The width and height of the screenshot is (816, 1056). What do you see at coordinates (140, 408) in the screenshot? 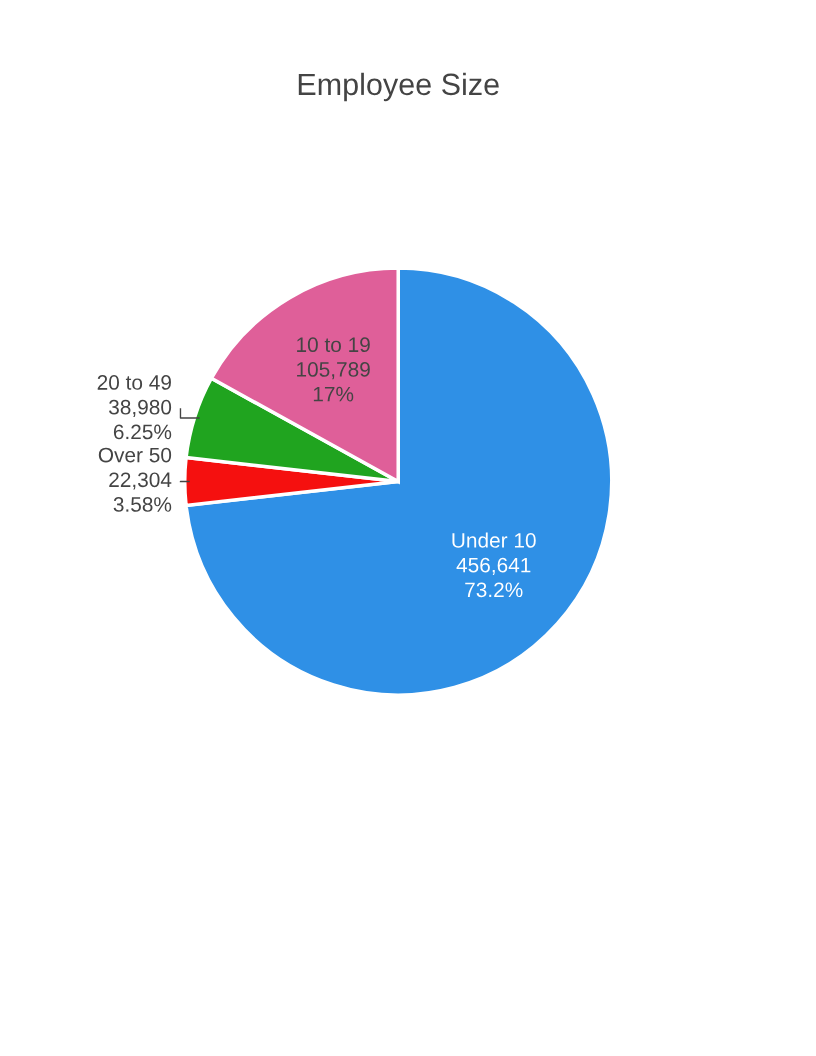
I see `data-label: 38,980` at bounding box center [140, 408].